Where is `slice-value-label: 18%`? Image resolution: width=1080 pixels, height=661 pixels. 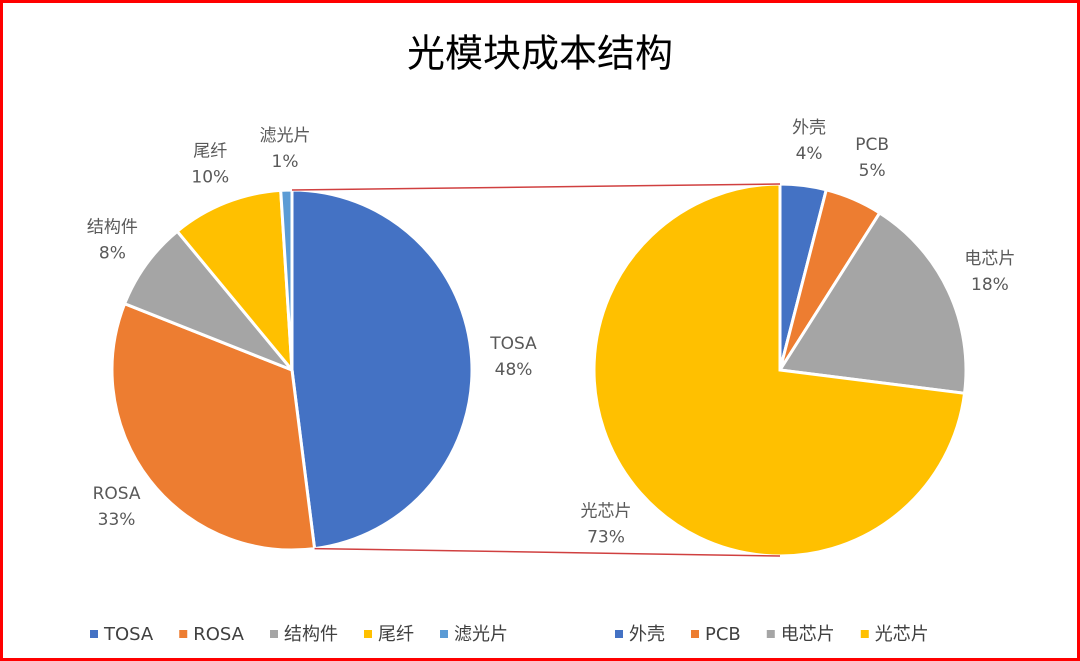
slice-value-label: 18% is located at coordinates (990, 285).